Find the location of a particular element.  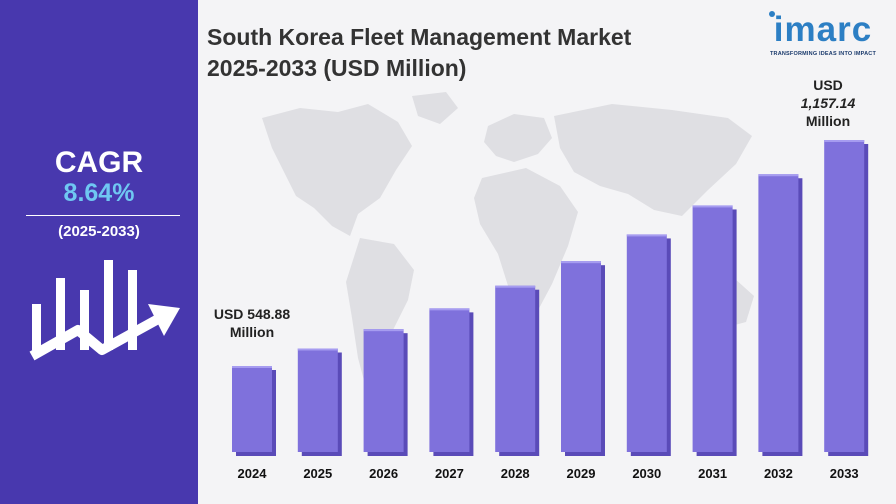

last-annotation-line-2: 1,157.14 is located at coordinates (828, 103).